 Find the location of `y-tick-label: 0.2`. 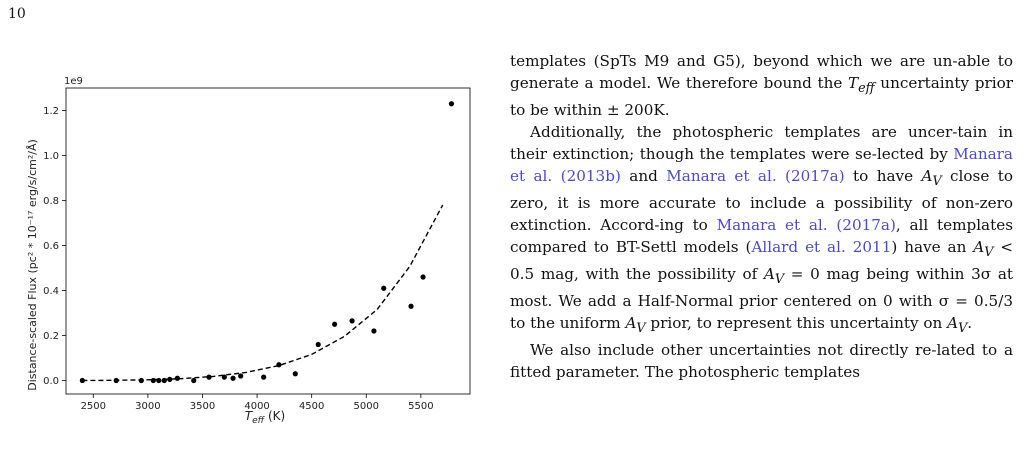

y-tick-label: 0.2 is located at coordinates (51, 336).